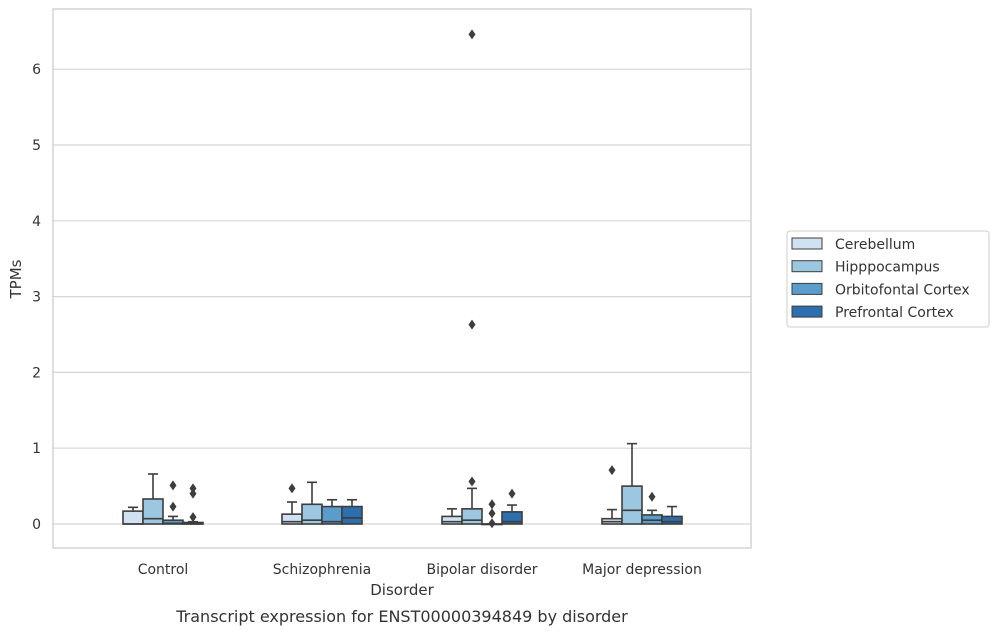 Image resolution: width=999 pixels, height=634 pixels. I want to click on x-axis-label: Disorder, so click(402, 590).